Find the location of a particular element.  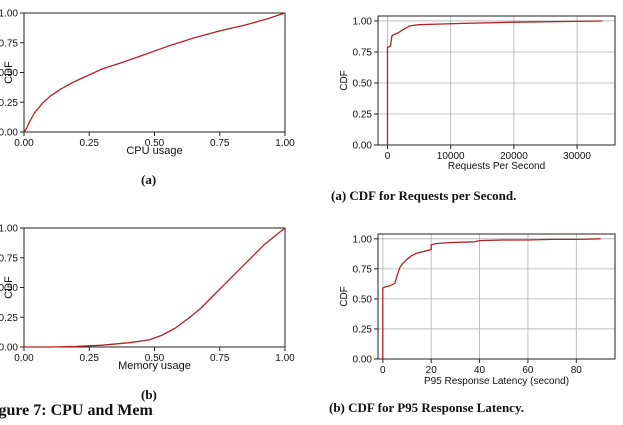

x-tick-label: 30000 is located at coordinates (577, 156).